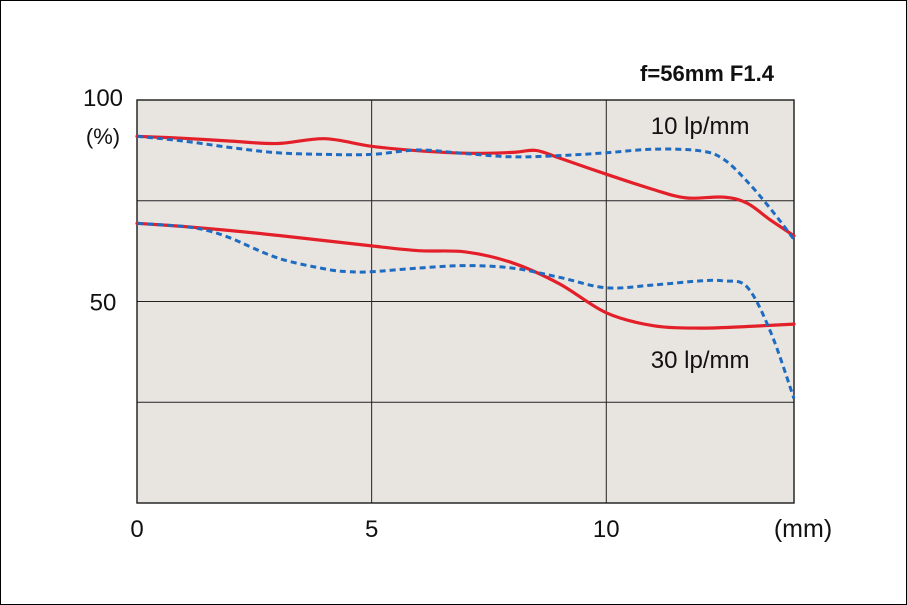 This screenshot has height=605, width=907. Describe the element at coordinates (707, 73) in the screenshot. I see `chart-title: f=56mm F1.4` at that location.